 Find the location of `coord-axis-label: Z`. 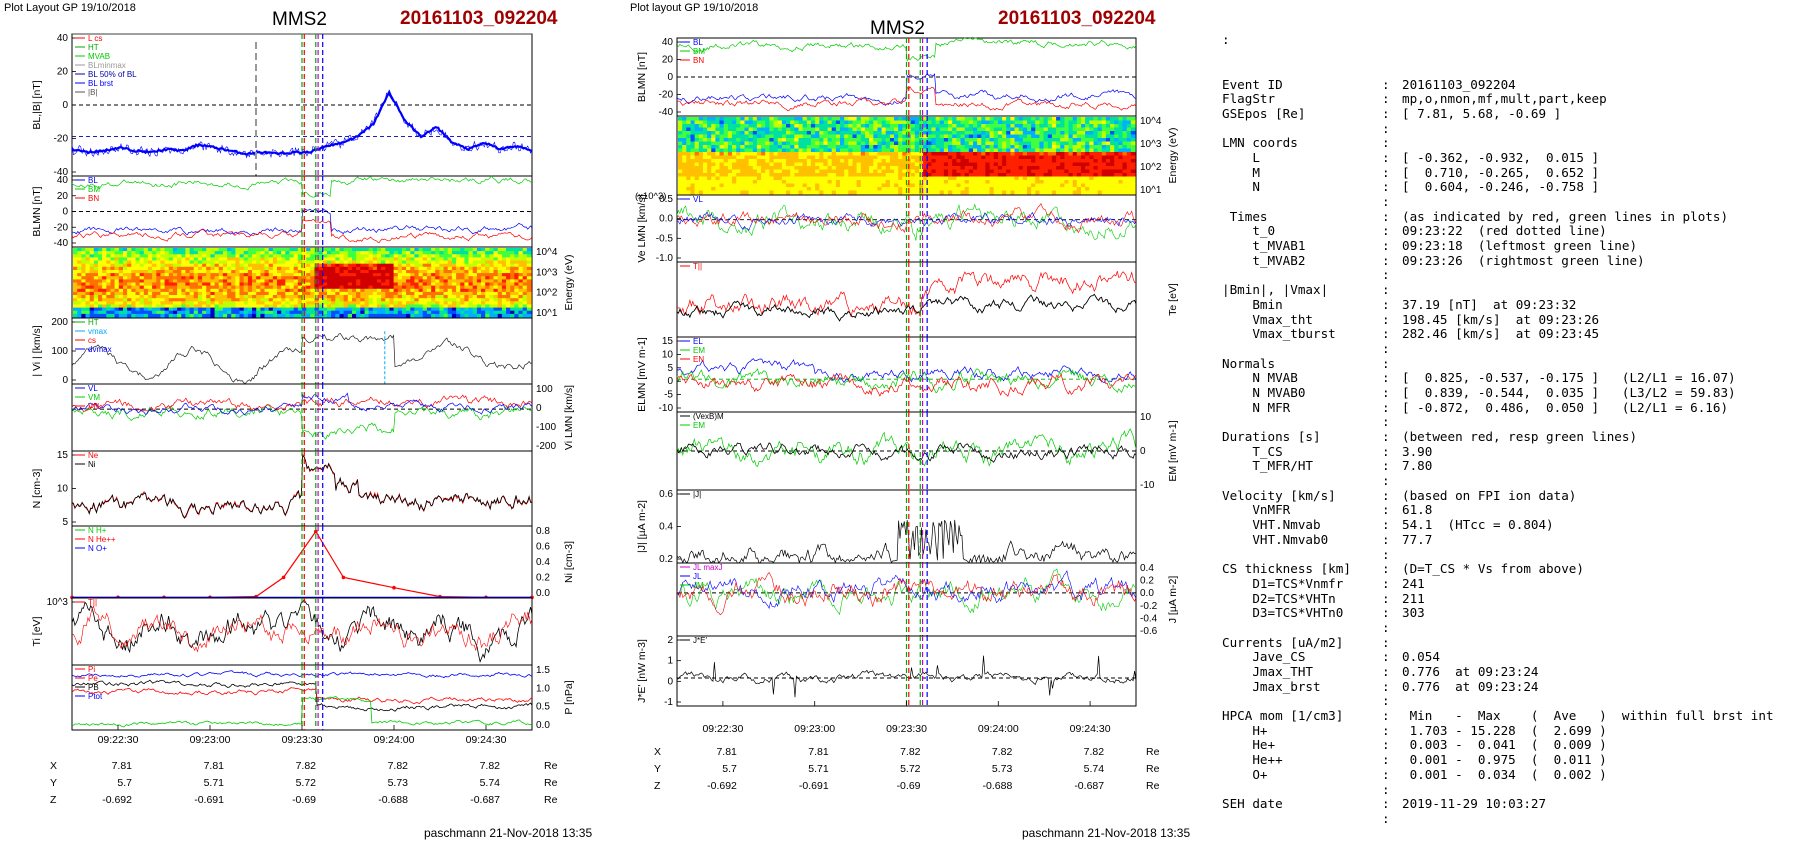

coord-axis-label: Z is located at coordinates (53, 800).